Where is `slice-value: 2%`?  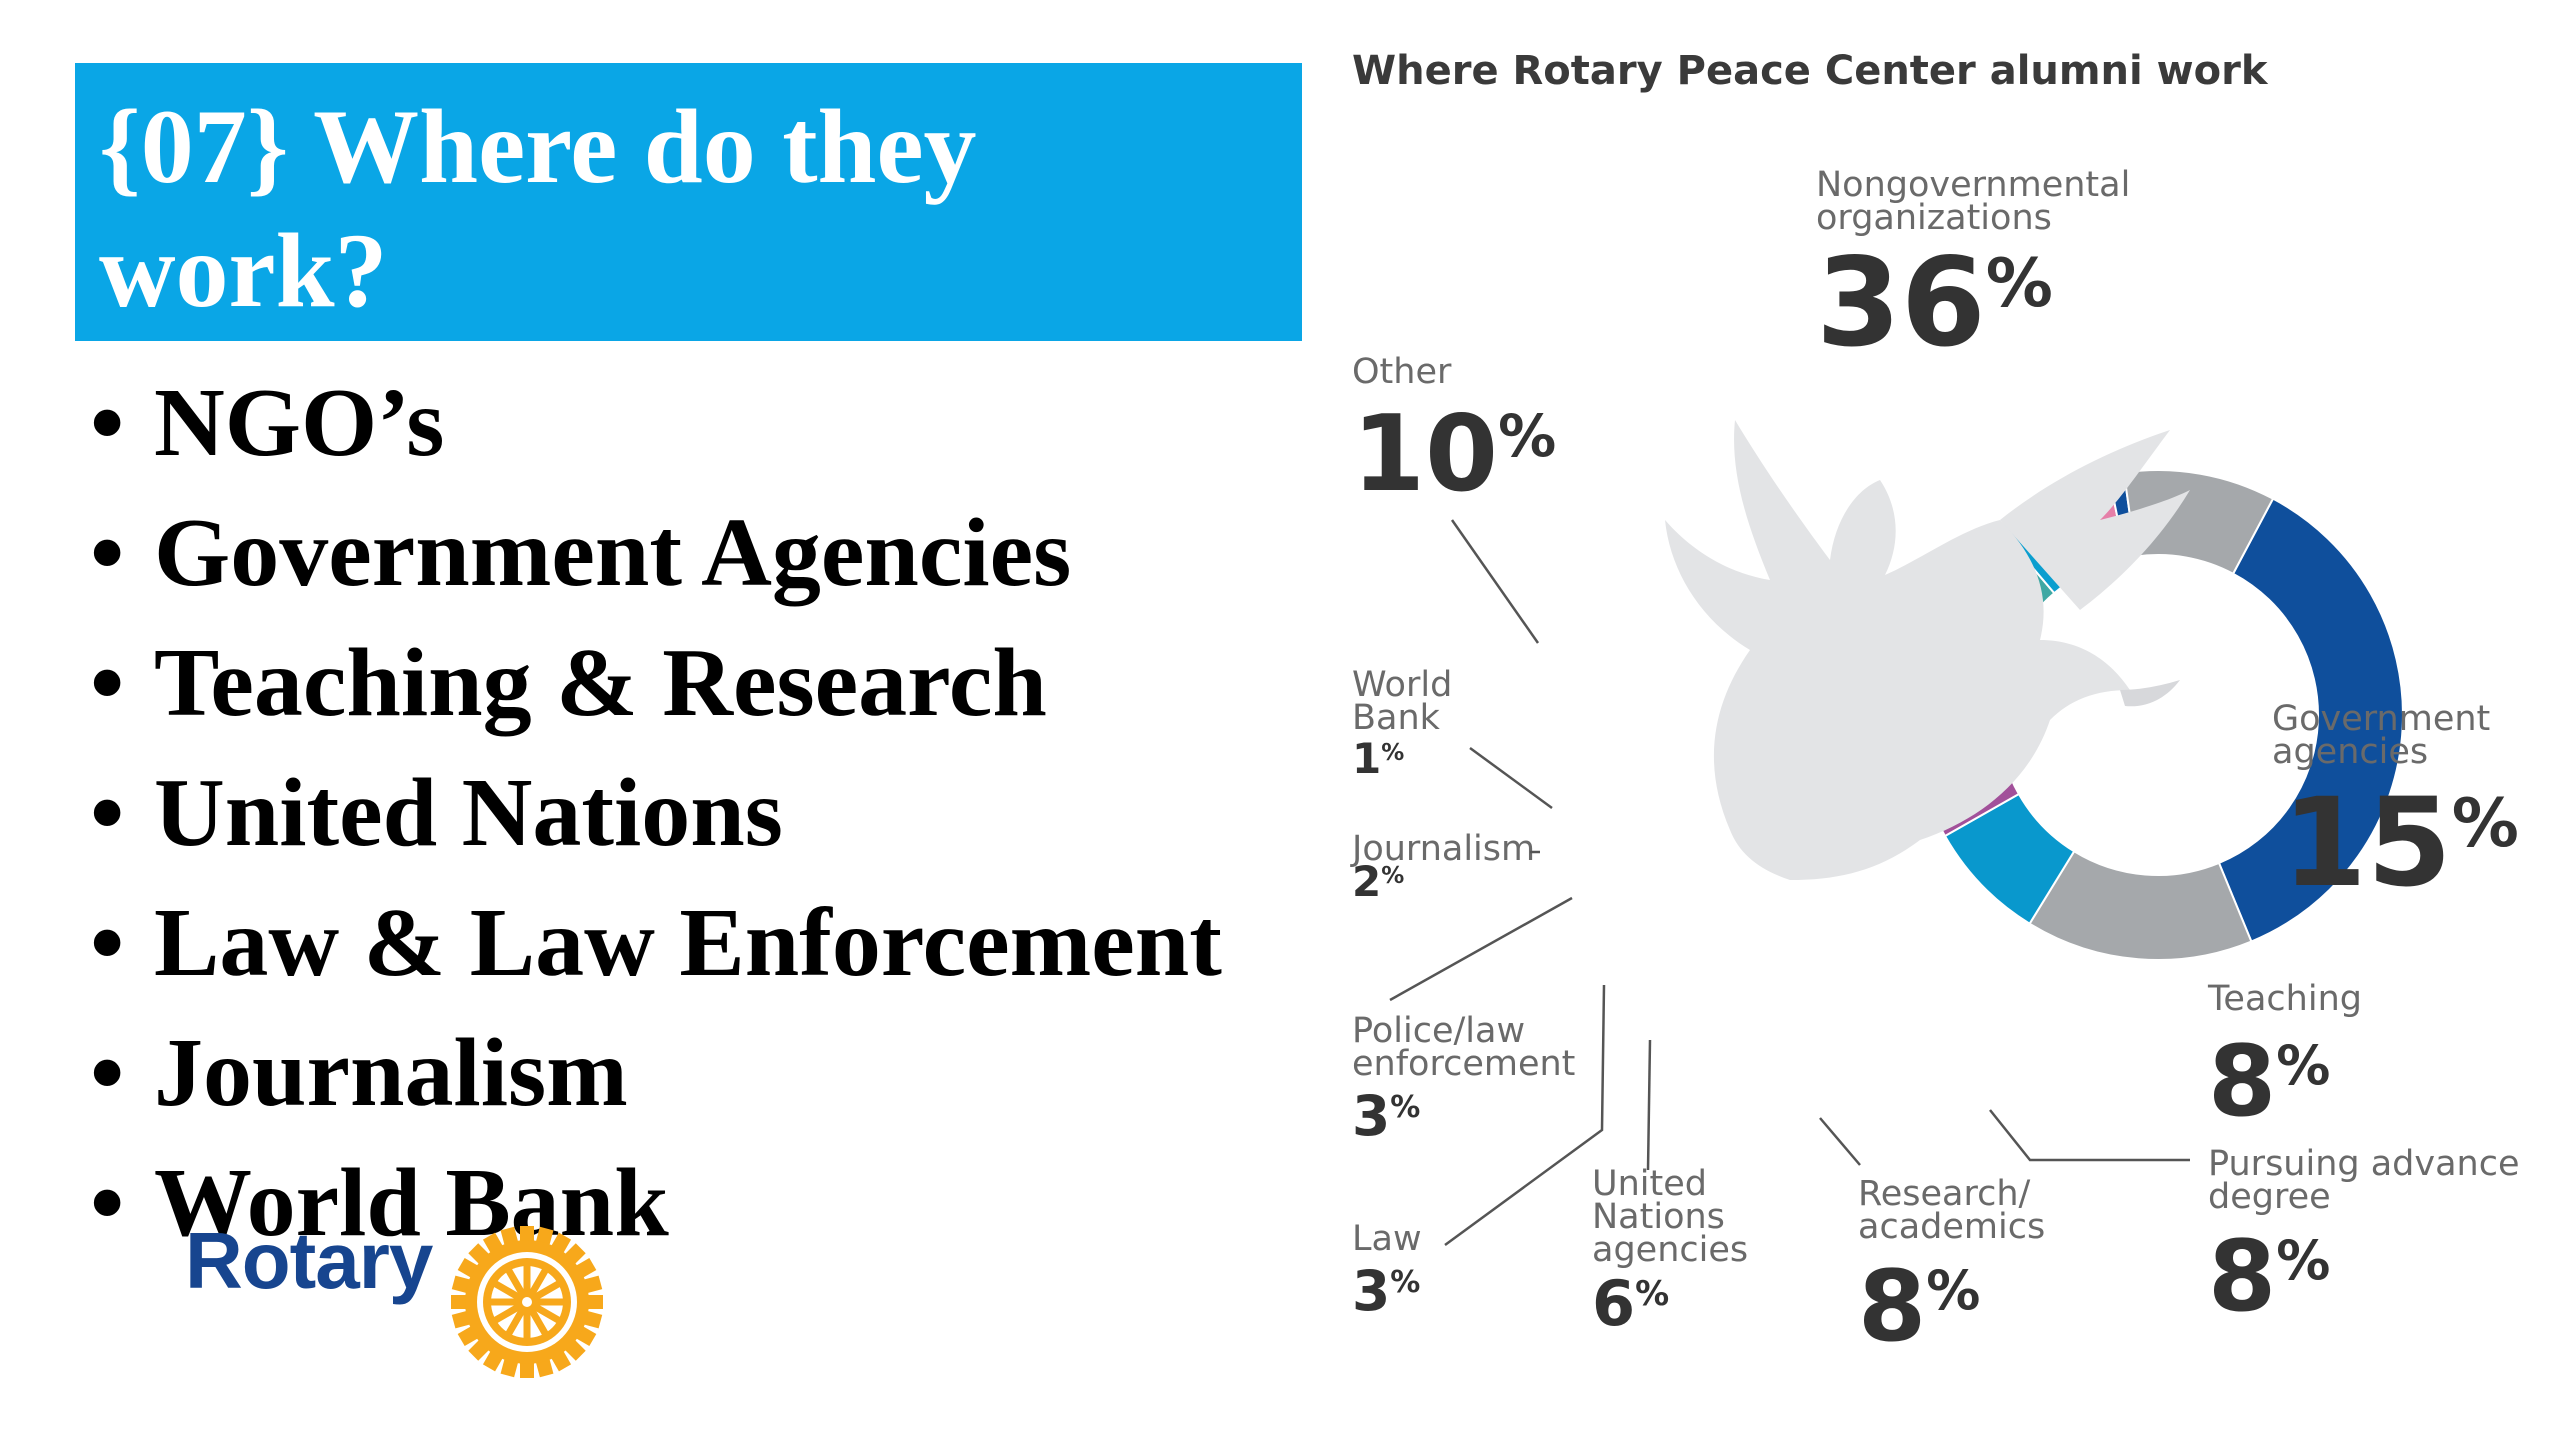
slice-value: 2% is located at coordinates (1378, 881).